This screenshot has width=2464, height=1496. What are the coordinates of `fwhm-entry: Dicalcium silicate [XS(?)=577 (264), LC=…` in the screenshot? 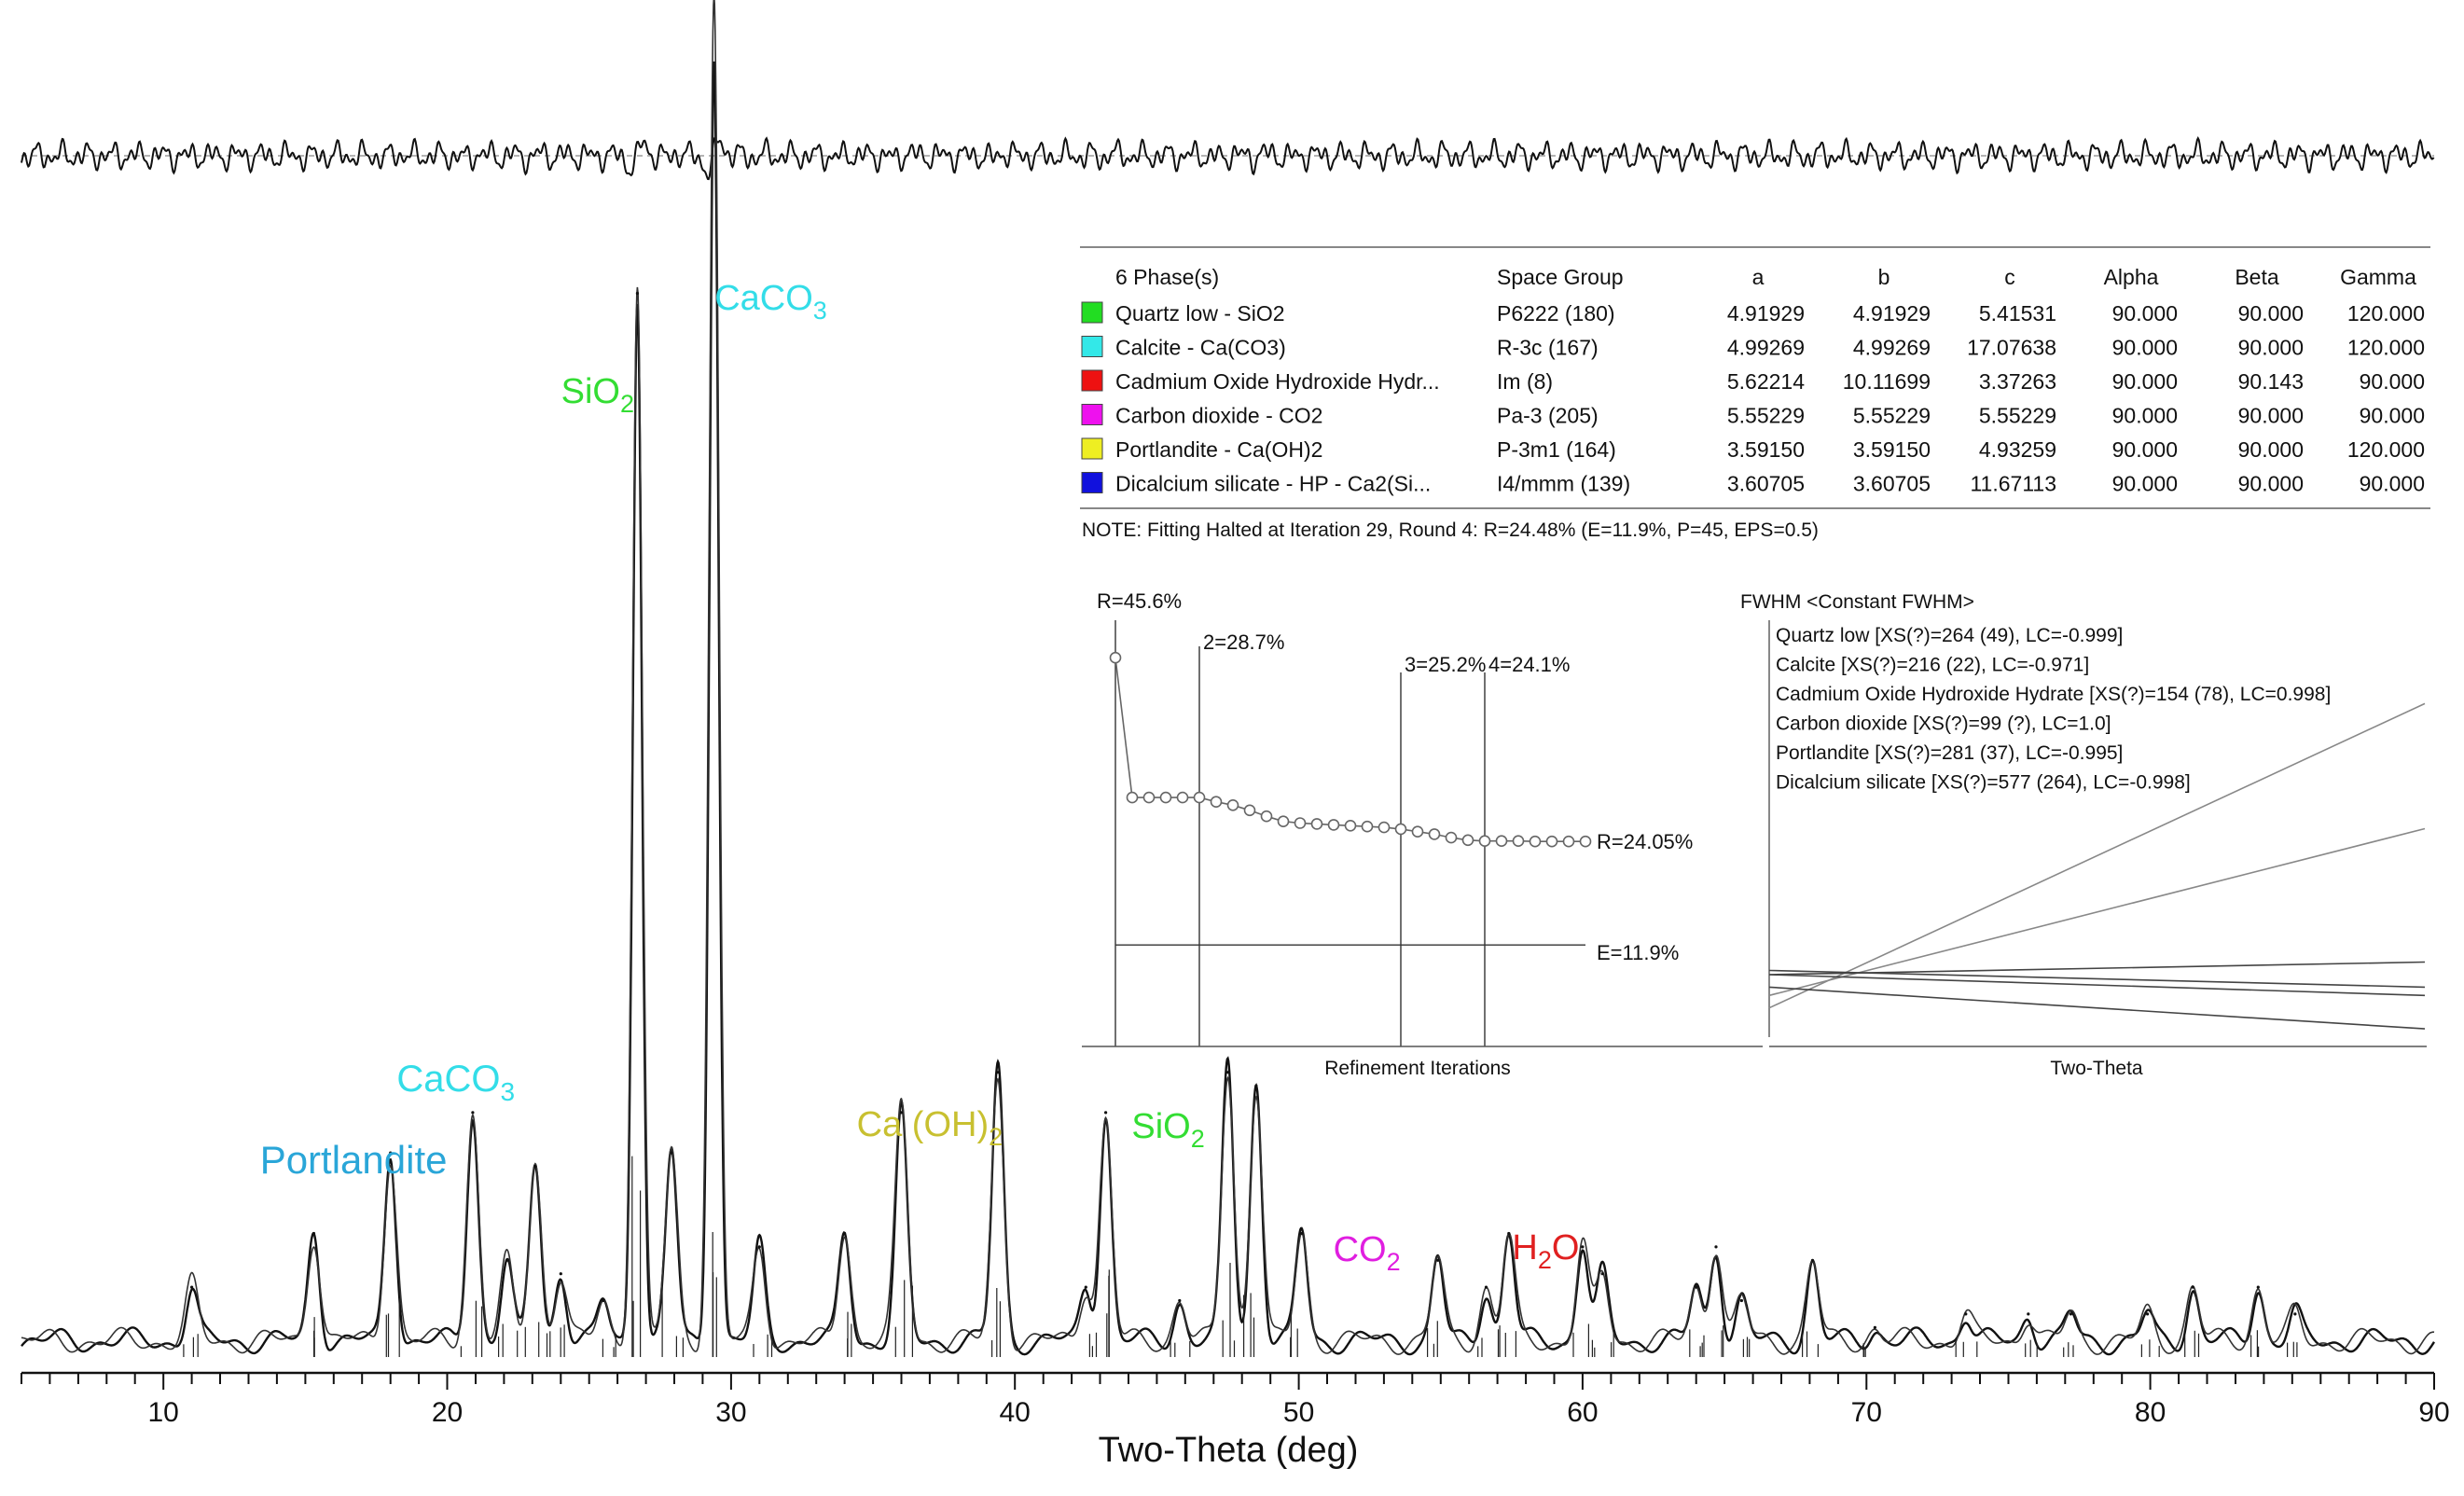 It's located at (1983, 783).